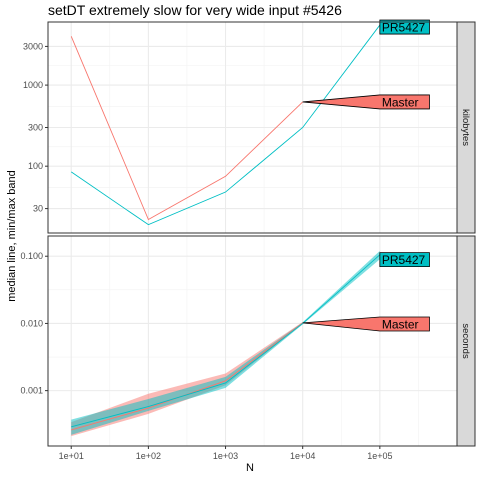 This screenshot has width=480, height=480. What do you see at coordinates (250, 468) in the screenshot?
I see `x-axis-title: N` at bounding box center [250, 468].